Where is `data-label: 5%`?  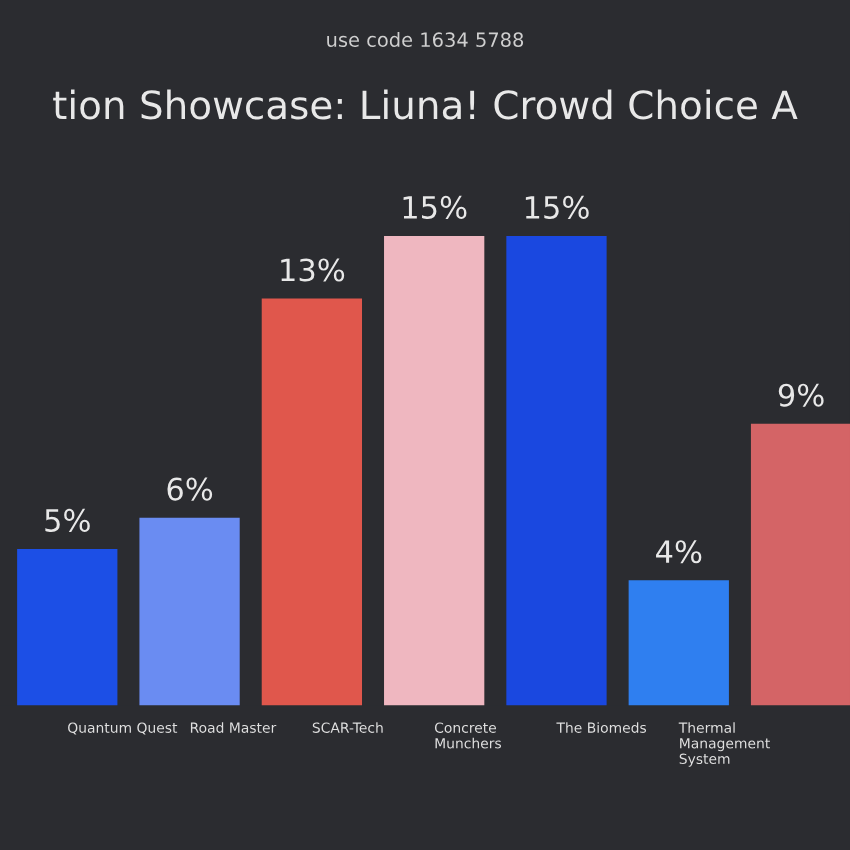 data-label: 5% is located at coordinates (67, 520).